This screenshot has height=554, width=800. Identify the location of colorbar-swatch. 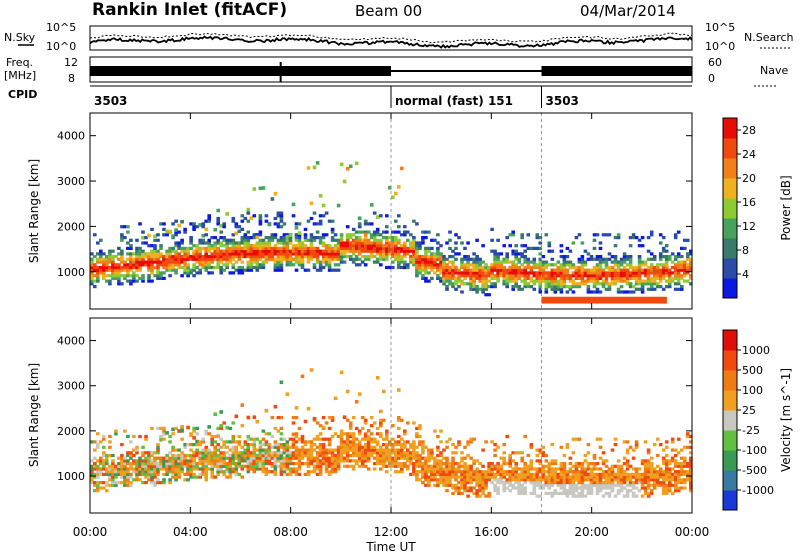
(730, 440).